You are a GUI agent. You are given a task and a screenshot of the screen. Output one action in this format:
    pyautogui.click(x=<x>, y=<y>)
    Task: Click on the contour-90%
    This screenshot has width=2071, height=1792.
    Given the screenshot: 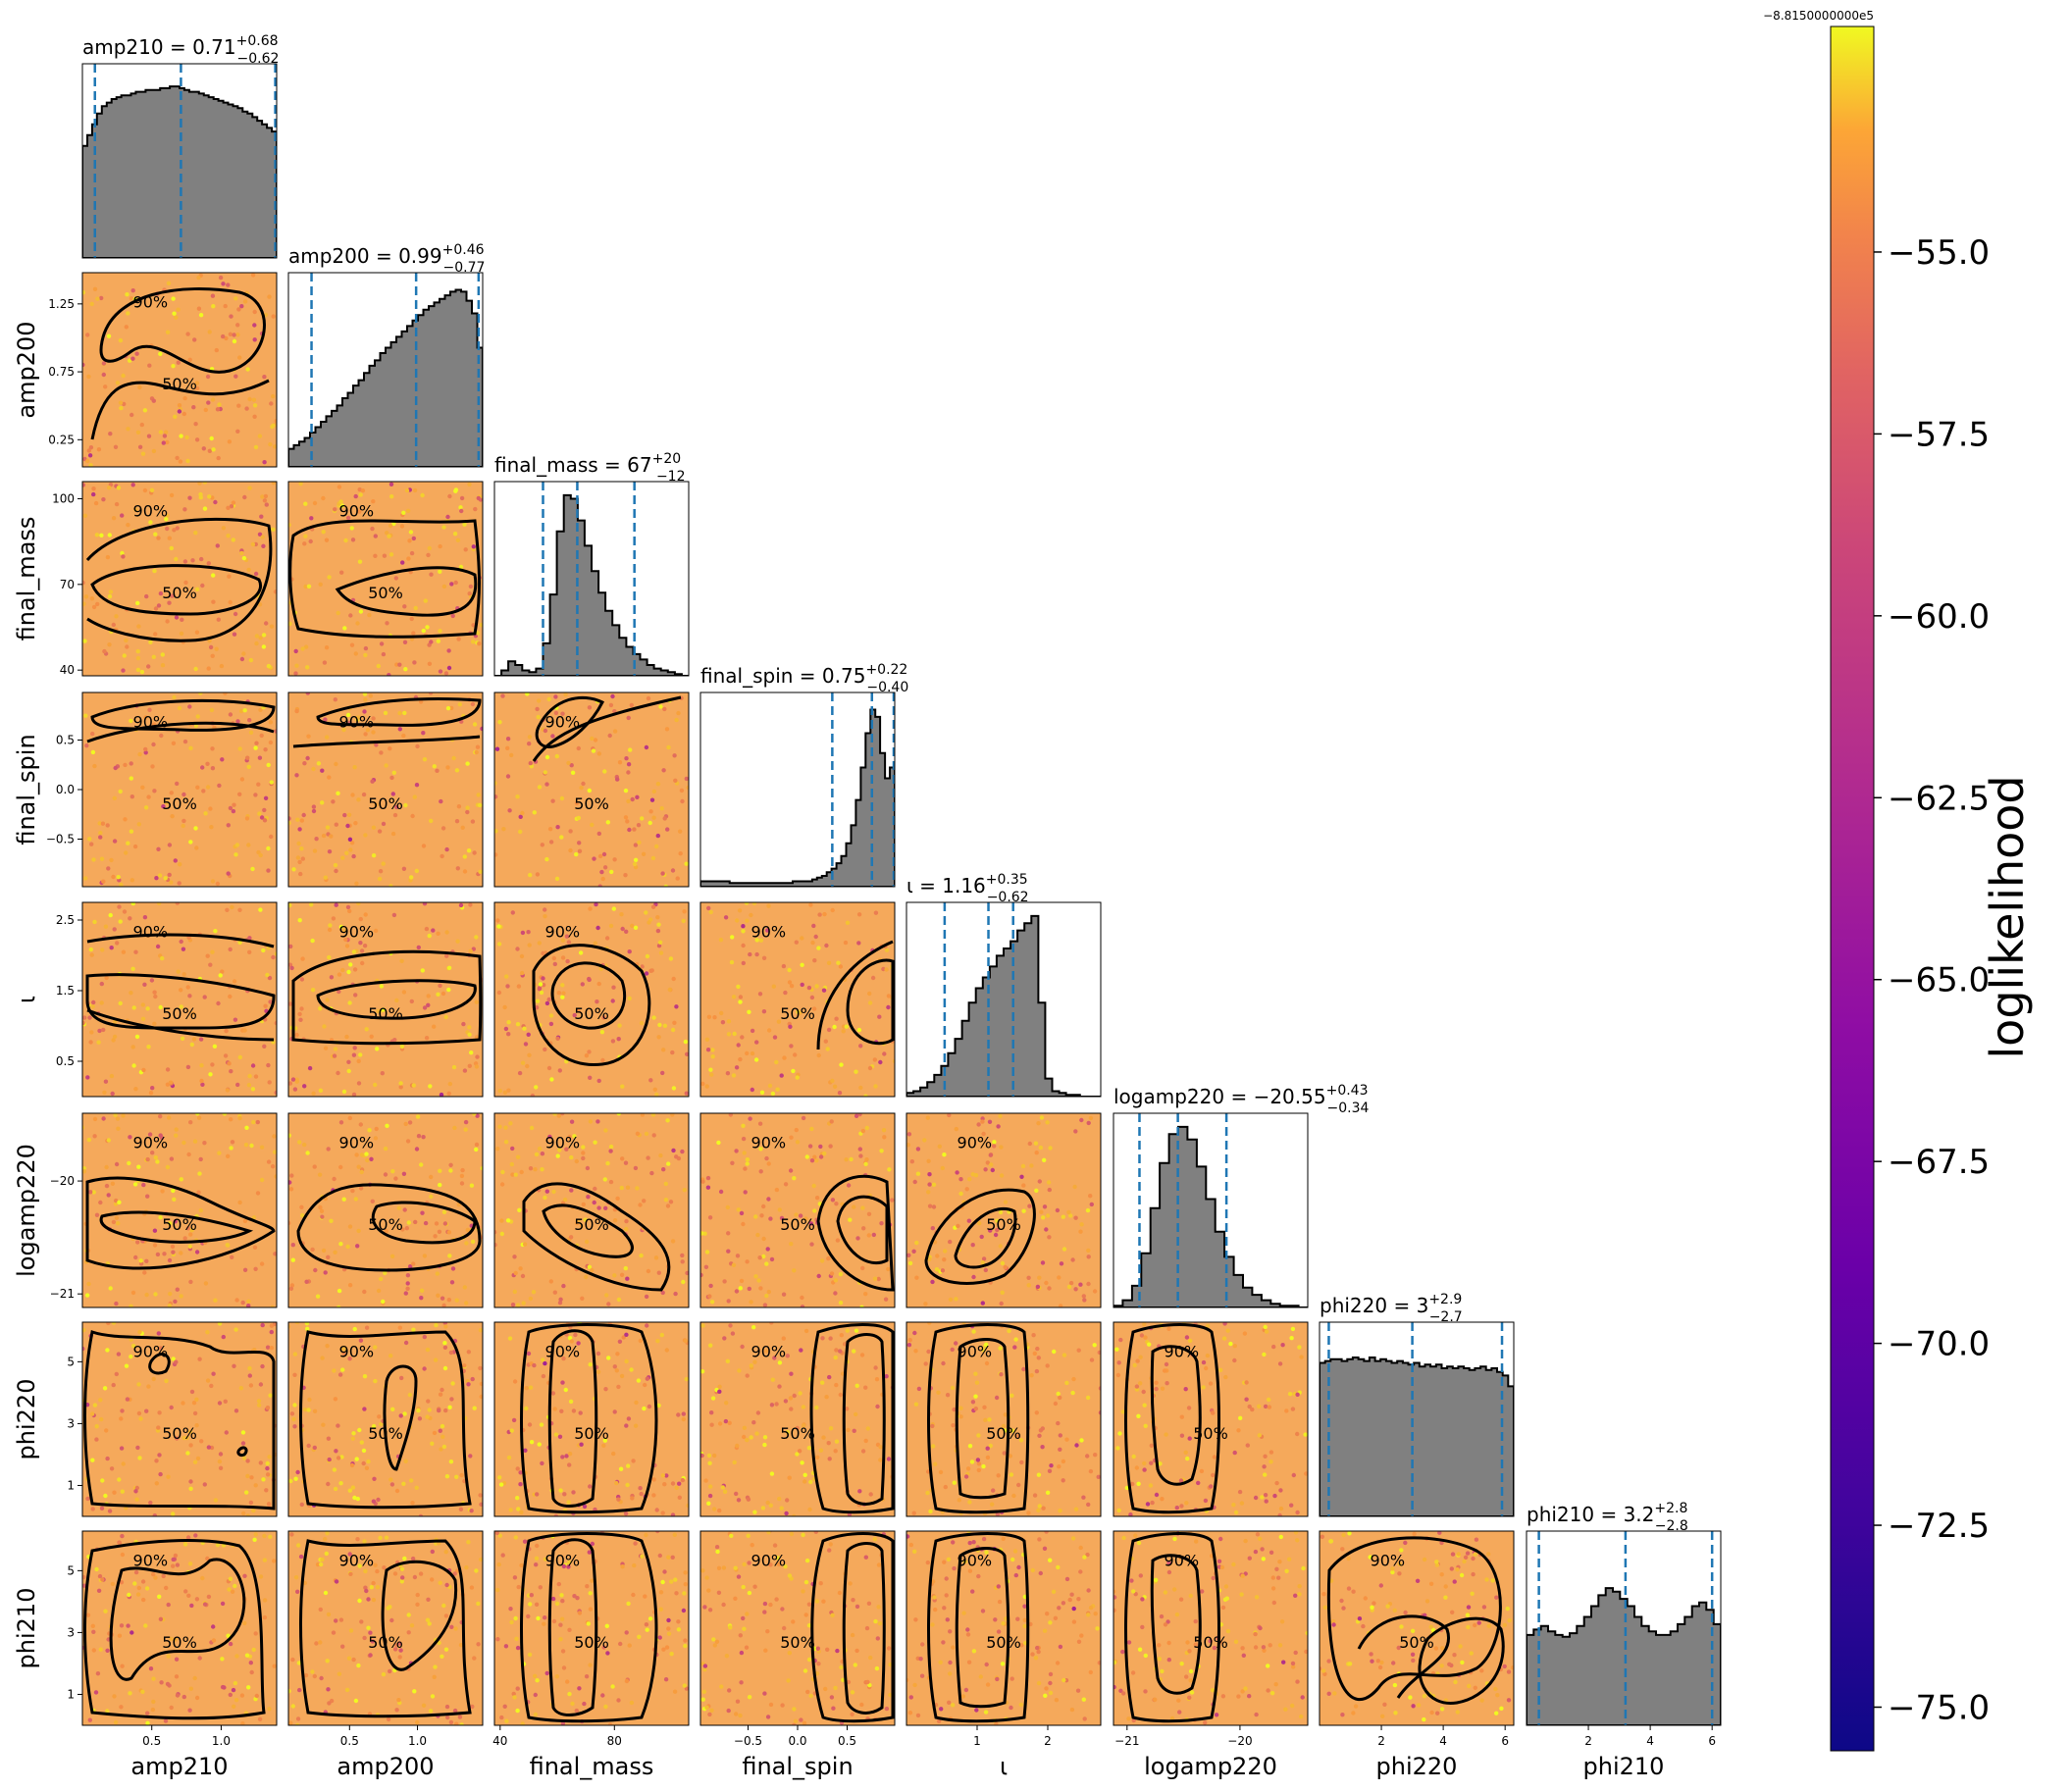 What is the action you would take?
    pyautogui.click(x=592, y=1005)
    